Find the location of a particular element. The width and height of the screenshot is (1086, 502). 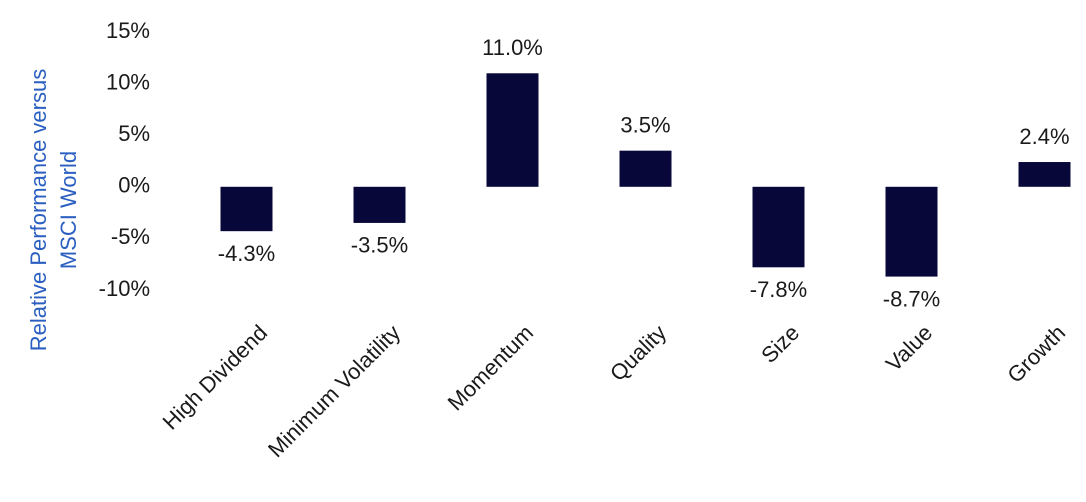

x-tick-label: Size is located at coordinates (780, 344).